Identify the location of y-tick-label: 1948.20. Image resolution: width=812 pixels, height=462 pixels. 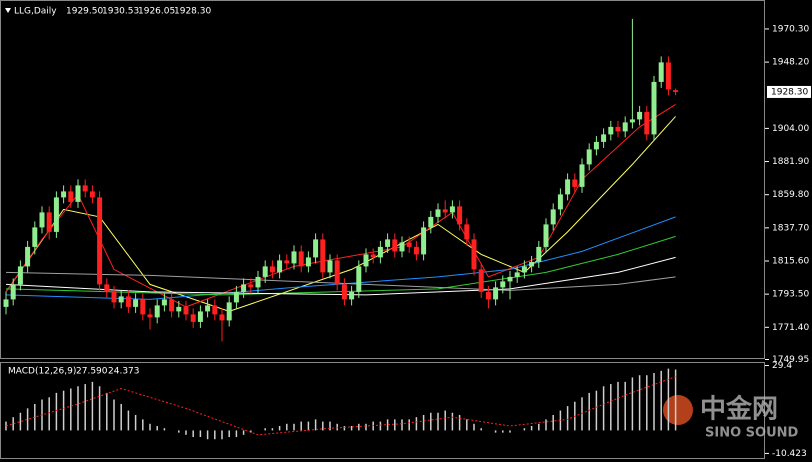
(790, 63).